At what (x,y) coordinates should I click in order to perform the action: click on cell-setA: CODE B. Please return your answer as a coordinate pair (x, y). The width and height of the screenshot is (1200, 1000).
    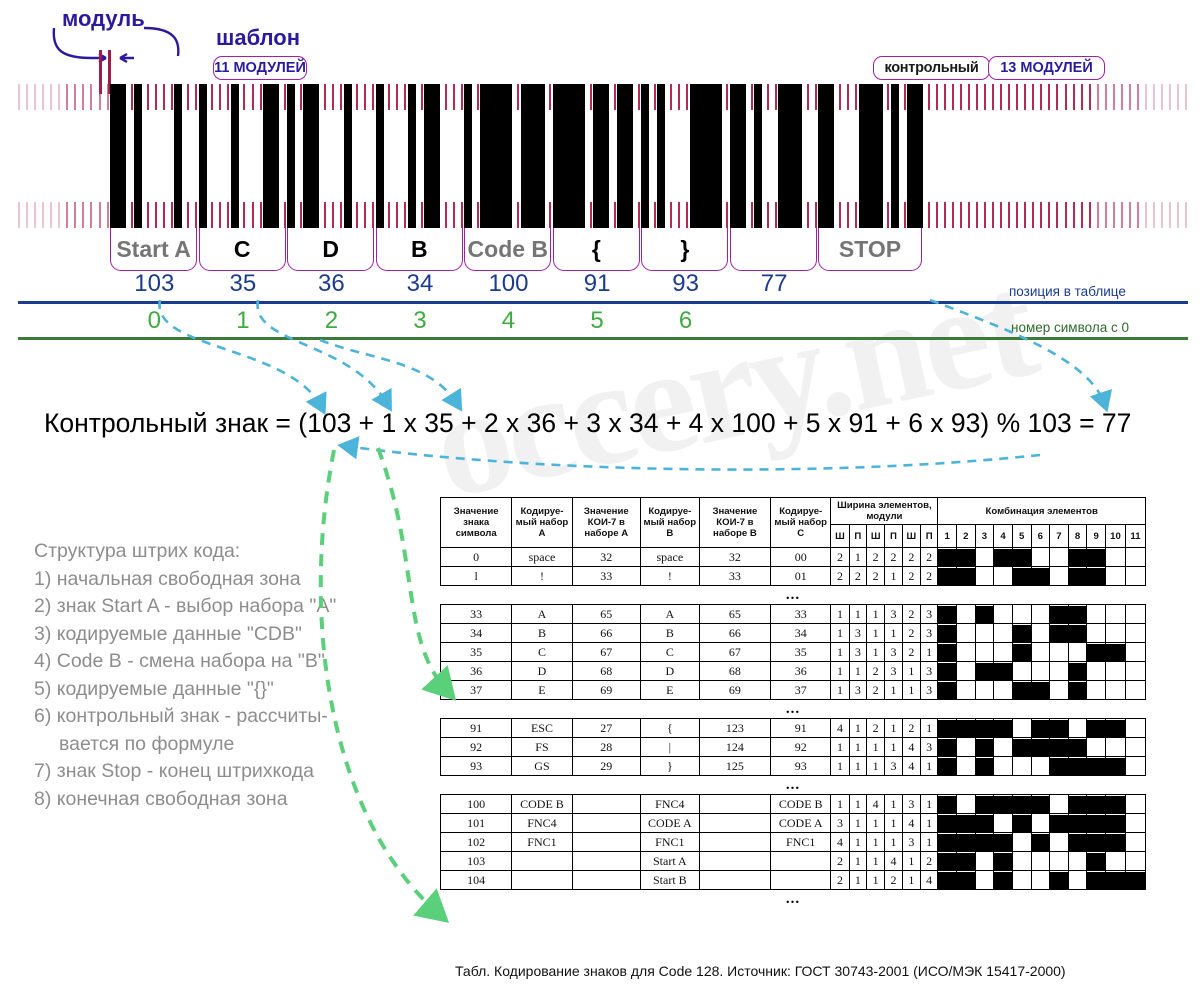
    Looking at the image, I should click on (542, 804).